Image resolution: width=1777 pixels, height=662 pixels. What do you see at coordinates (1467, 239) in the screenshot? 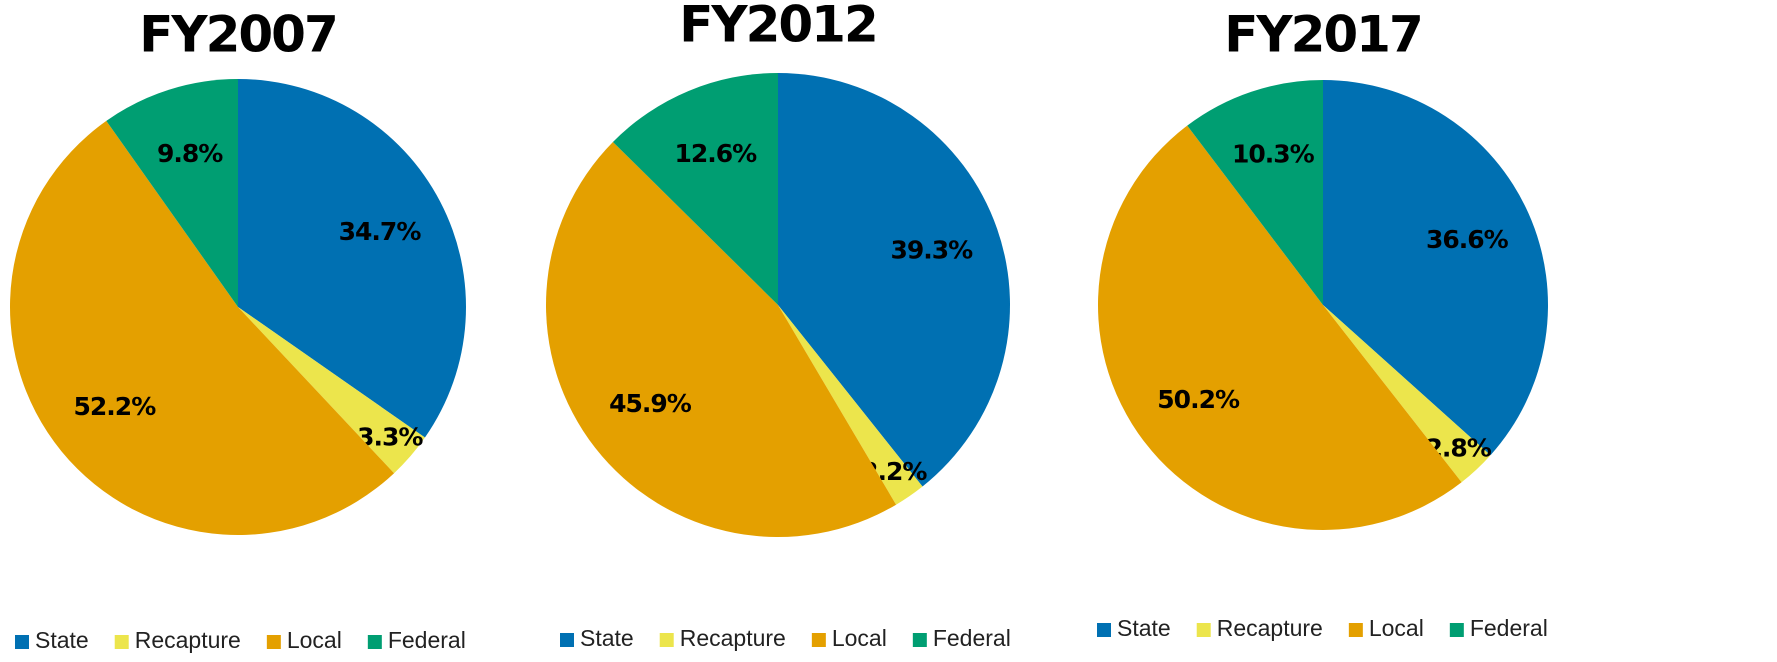
I see `data-label: 36.6%` at bounding box center [1467, 239].